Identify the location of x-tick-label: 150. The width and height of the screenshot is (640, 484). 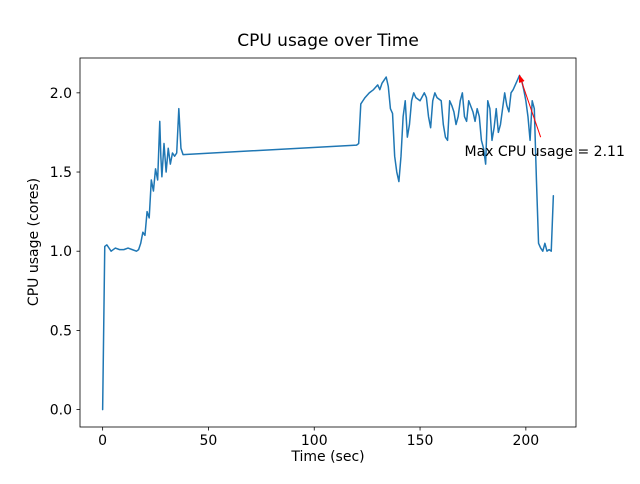
(420, 441).